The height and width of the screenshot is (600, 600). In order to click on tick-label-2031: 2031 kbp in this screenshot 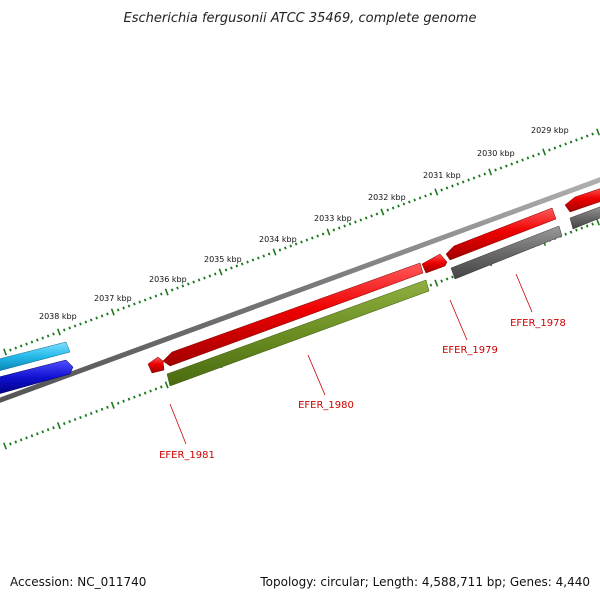, I will do `click(442, 175)`.